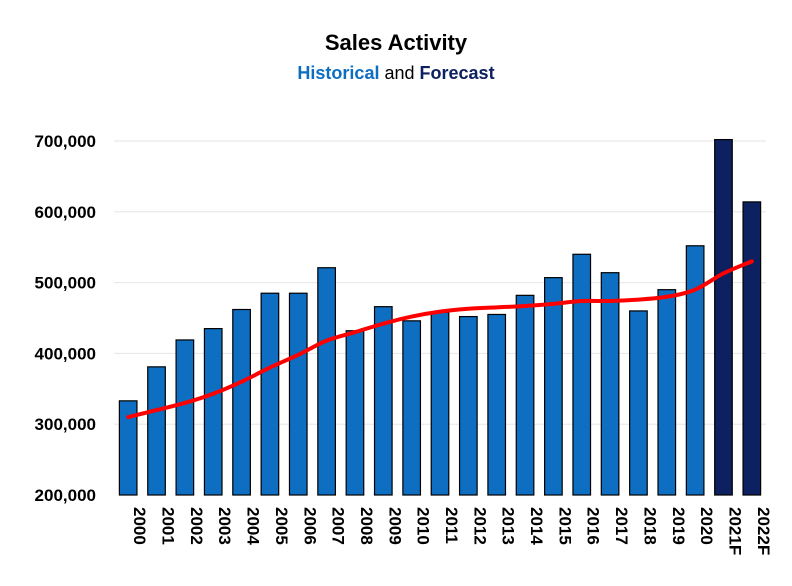 The width and height of the screenshot is (792, 586). Describe the element at coordinates (253, 526) in the screenshot. I see `x-tick-label: 2004` at that location.